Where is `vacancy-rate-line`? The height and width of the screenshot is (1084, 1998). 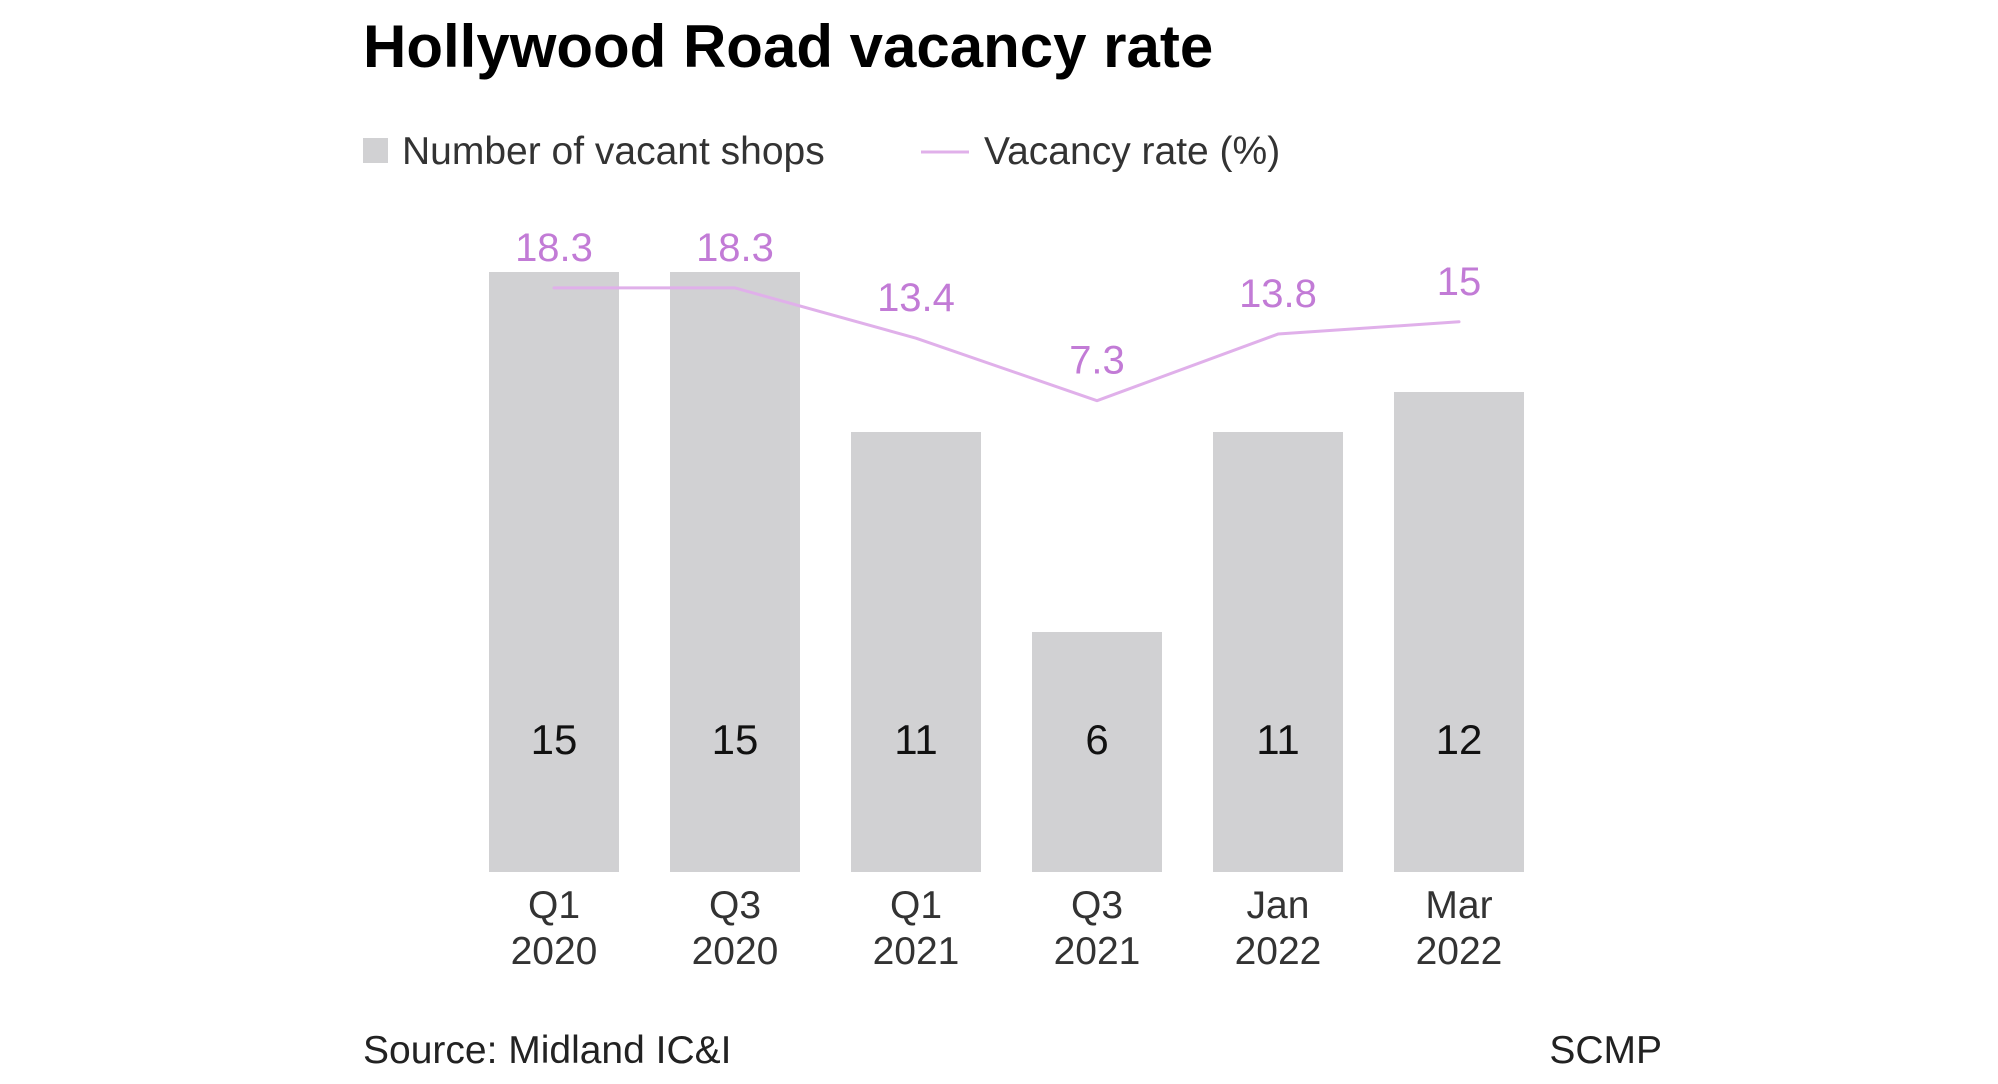 vacancy-rate-line is located at coordinates (1006, 344).